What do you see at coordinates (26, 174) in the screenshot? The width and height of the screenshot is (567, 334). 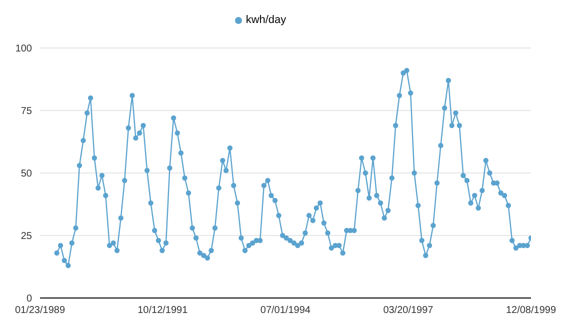 I see `y-tick-label: 50` at bounding box center [26, 174].